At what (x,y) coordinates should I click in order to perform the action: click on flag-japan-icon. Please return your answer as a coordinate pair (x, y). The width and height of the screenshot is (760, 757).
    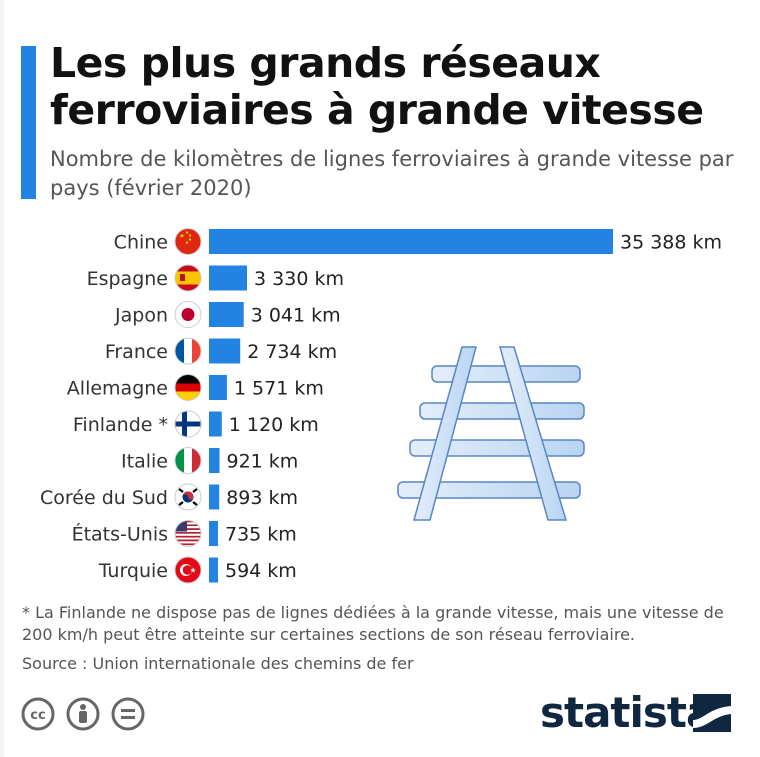
    Looking at the image, I should click on (188, 314).